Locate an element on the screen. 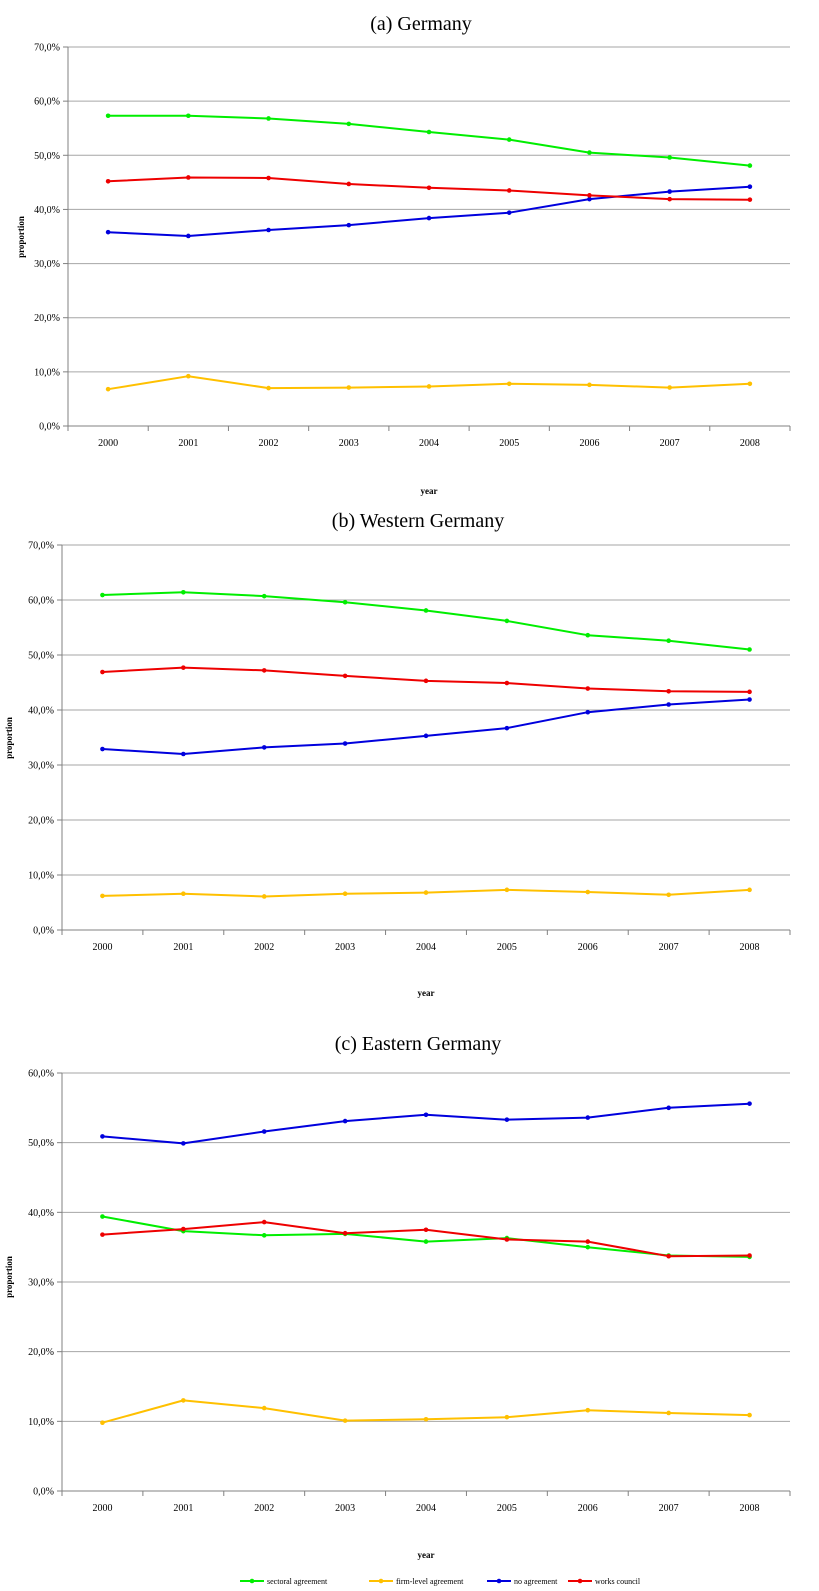 This screenshot has height=1591, width=819. series-sectoral-agreement is located at coordinates (426, 1237).